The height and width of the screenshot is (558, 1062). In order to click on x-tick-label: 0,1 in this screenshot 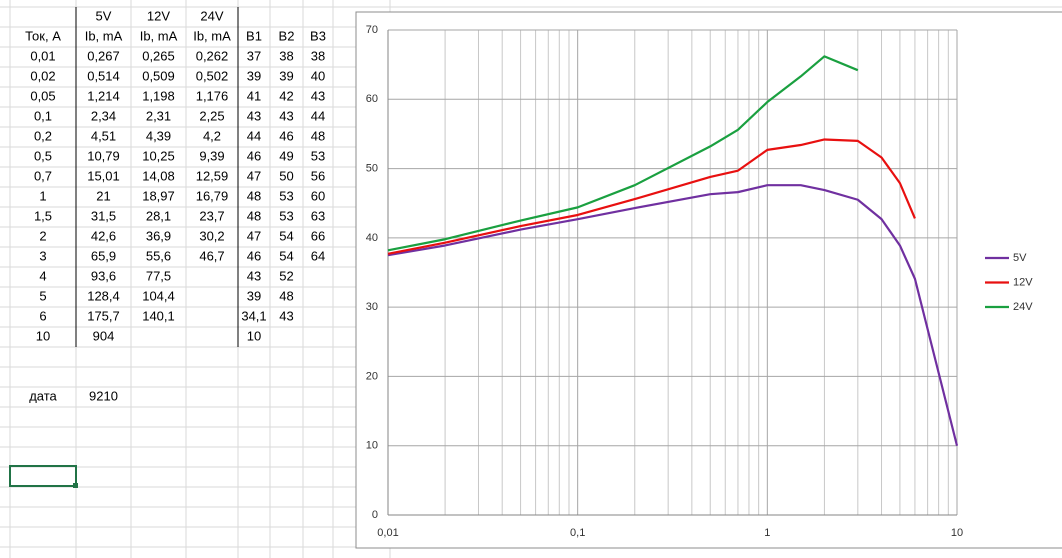, I will do `click(577, 533)`.